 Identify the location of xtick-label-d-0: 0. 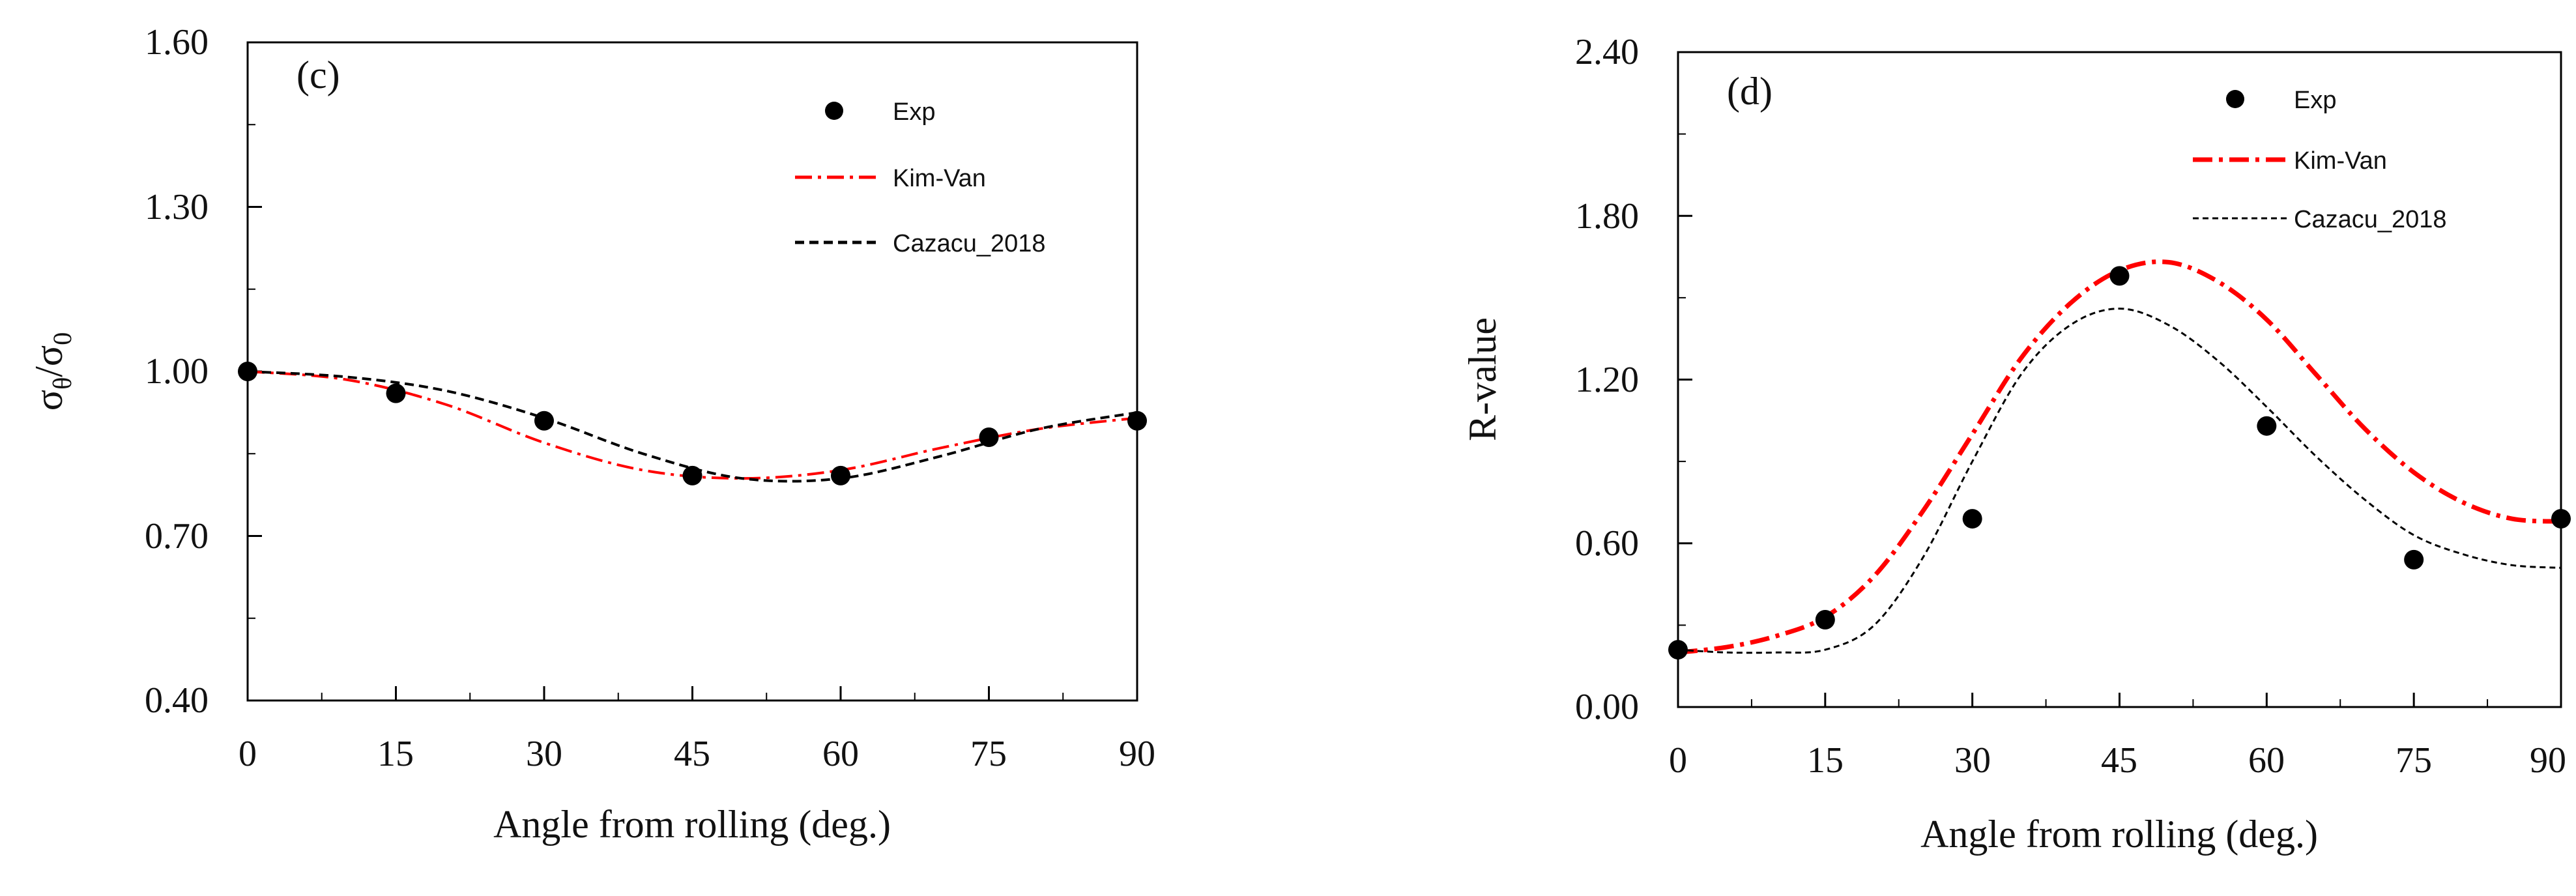
(1678, 760).